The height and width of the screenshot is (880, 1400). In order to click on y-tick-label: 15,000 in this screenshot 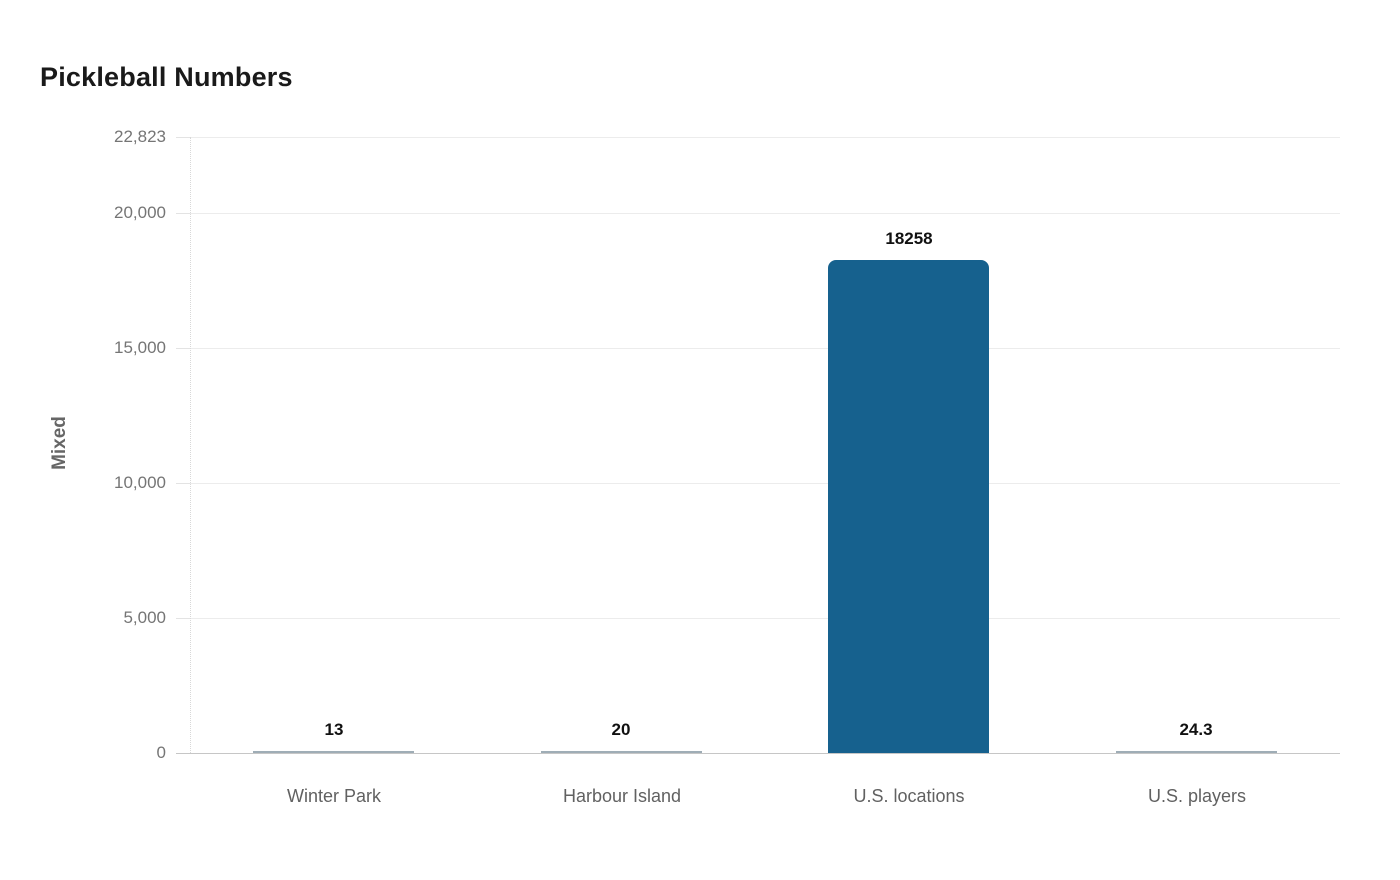, I will do `click(140, 348)`.